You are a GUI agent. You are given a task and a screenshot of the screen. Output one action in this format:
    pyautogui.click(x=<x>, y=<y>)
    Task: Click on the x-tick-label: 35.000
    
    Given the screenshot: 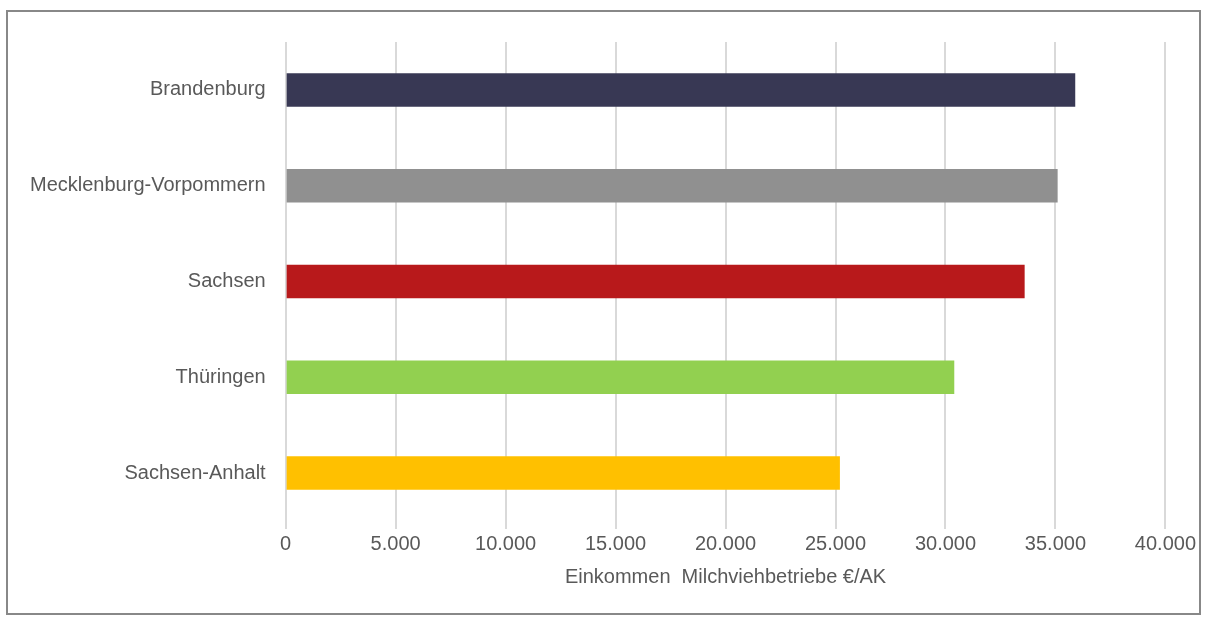 What is the action you would take?
    pyautogui.click(x=1055, y=542)
    